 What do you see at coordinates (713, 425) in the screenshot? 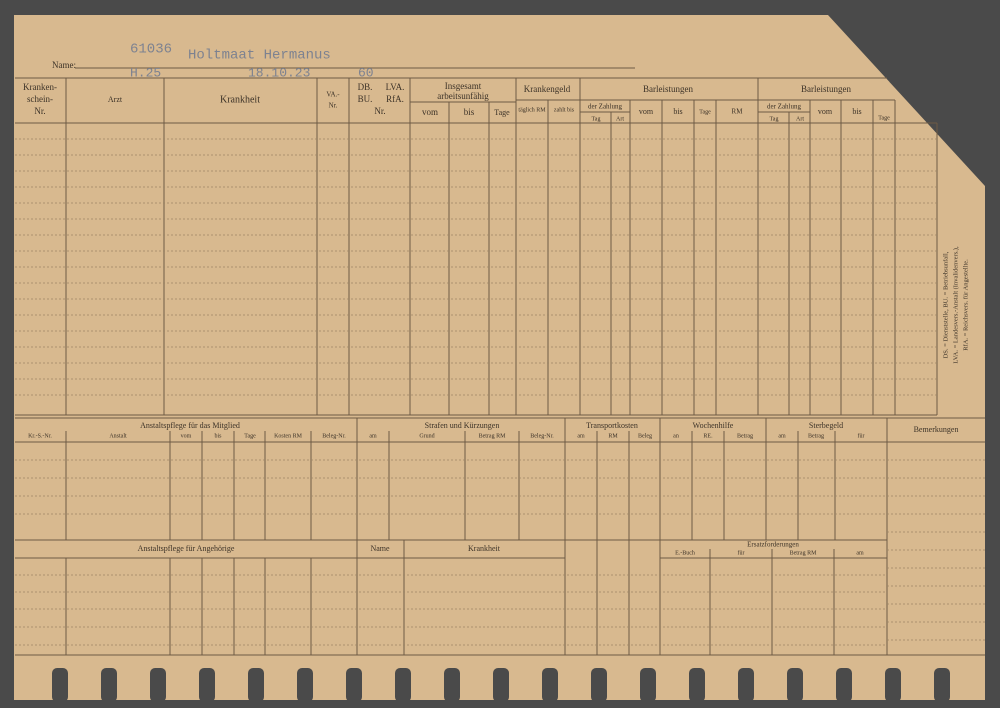
I see `column-header: Wochenhilfe` at bounding box center [713, 425].